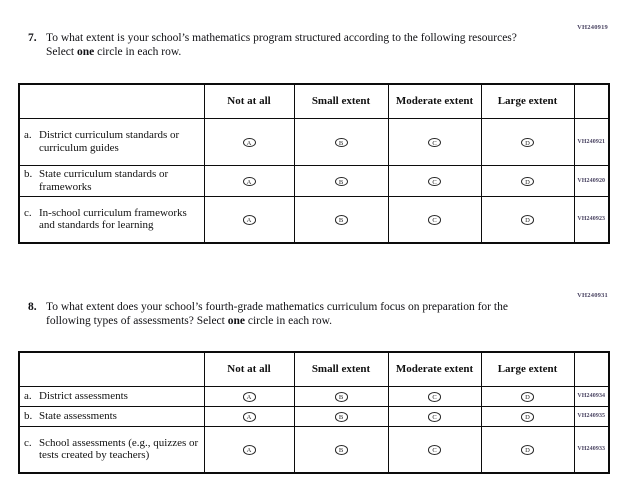 This screenshot has height=483, width=626. I want to click on item-code: VH240920, so click(591, 180).